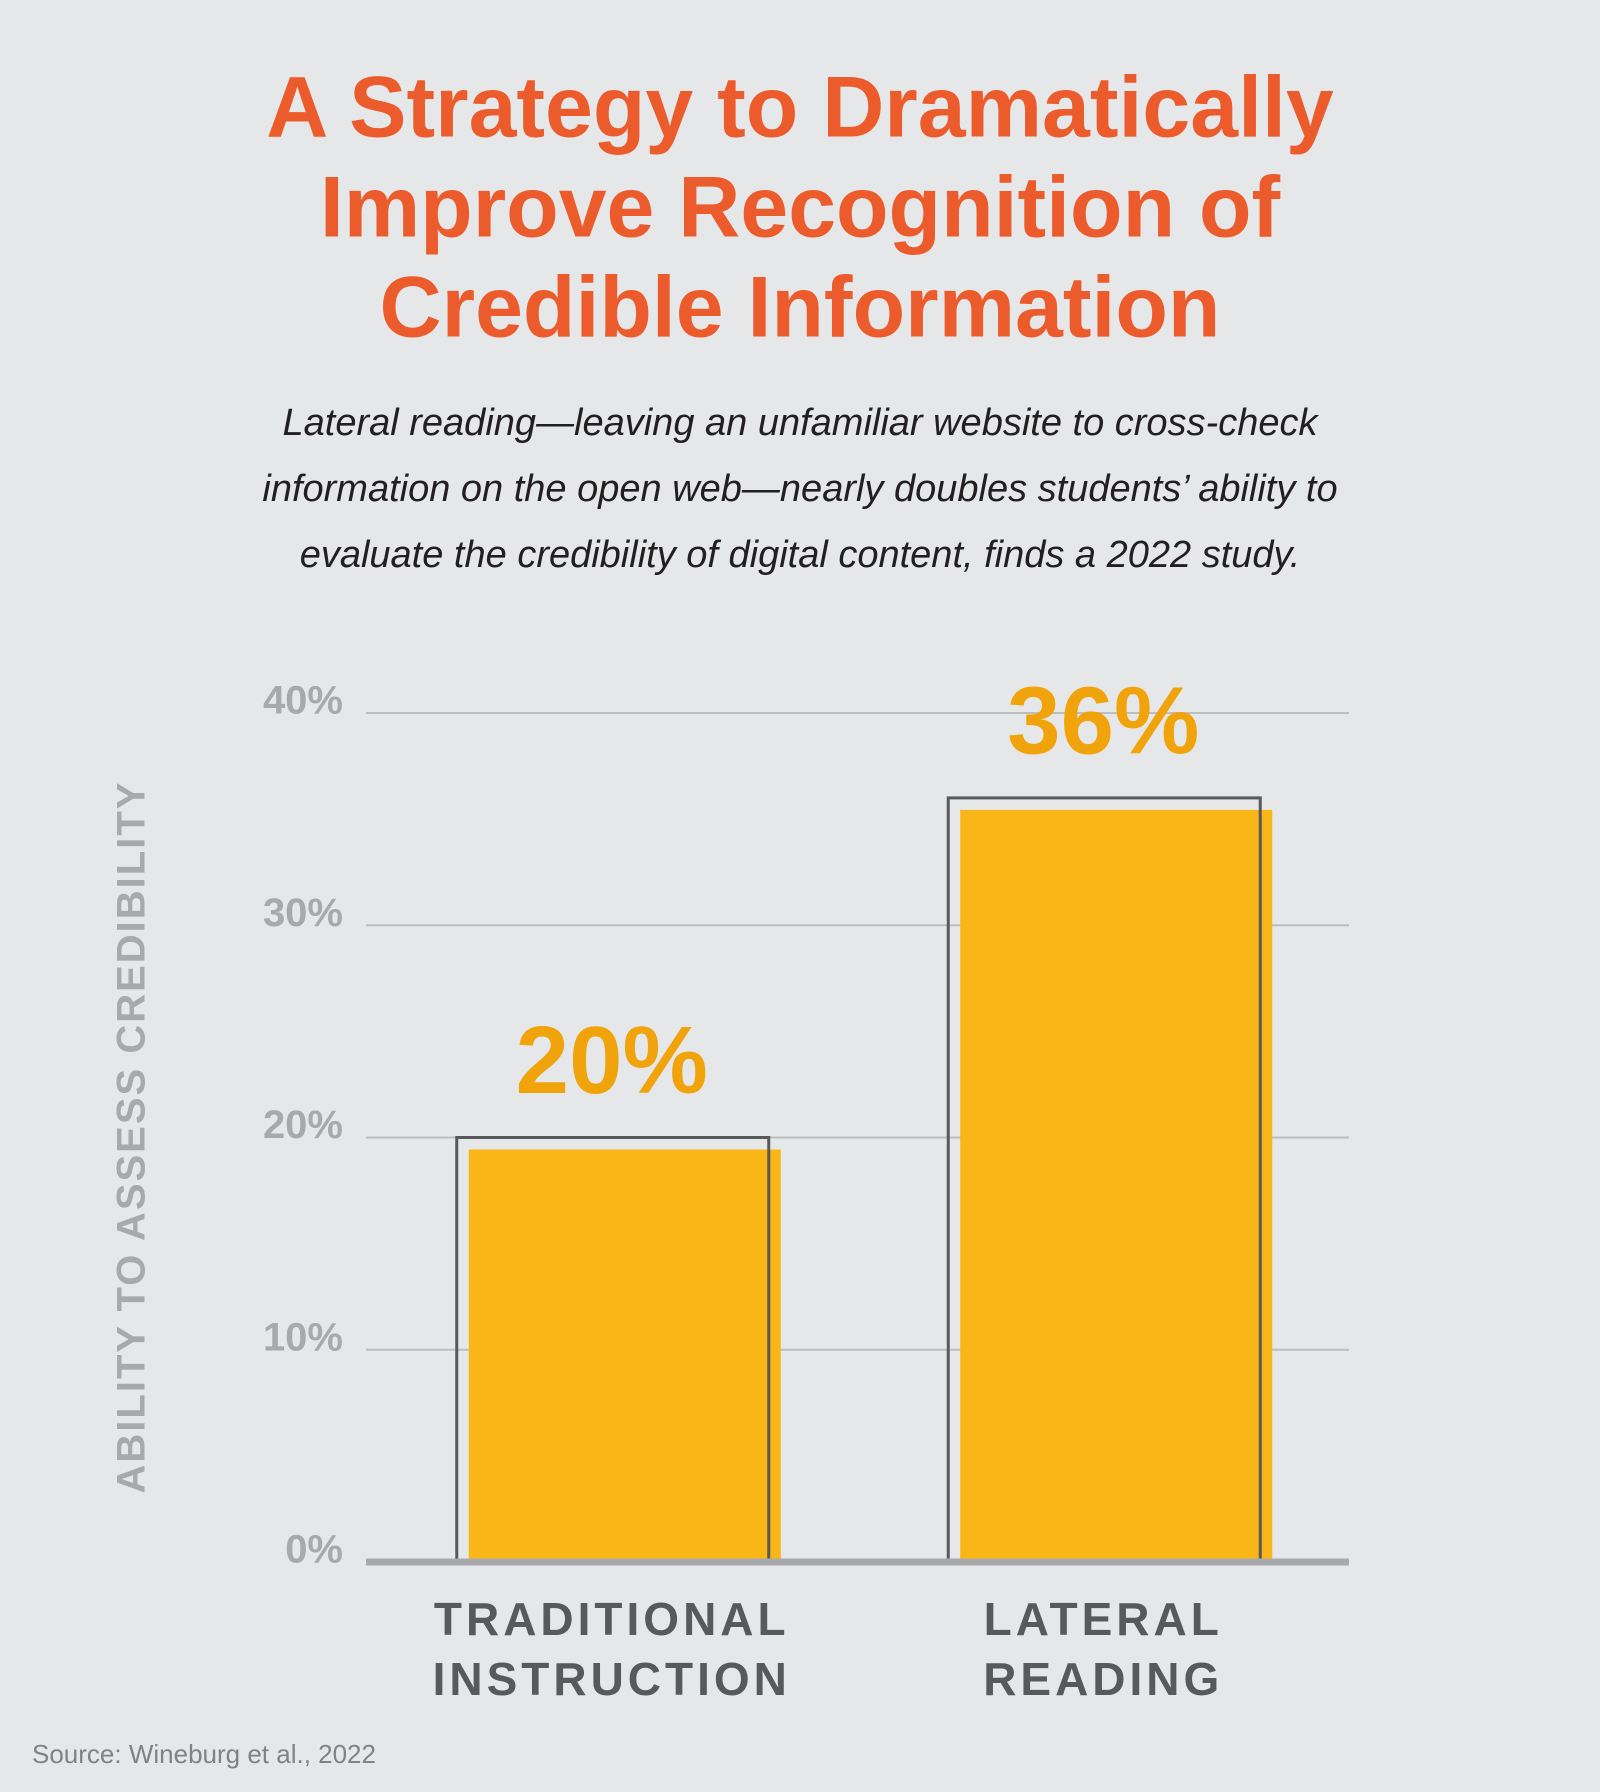 Image resolution: width=1600 pixels, height=1792 pixels. What do you see at coordinates (612, 1060) in the screenshot?
I see `value-label: 20%` at bounding box center [612, 1060].